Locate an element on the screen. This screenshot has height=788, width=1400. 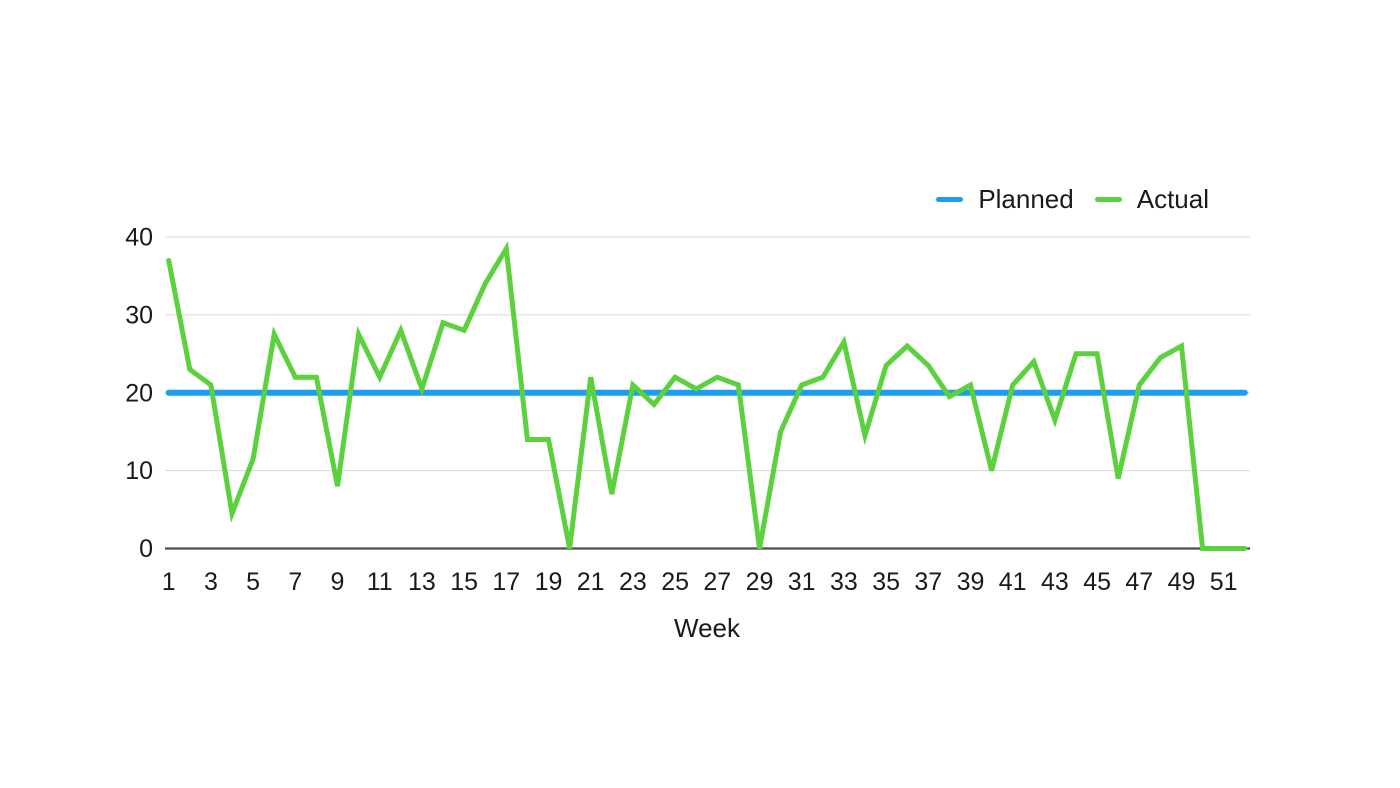
x-tick-label: 51 is located at coordinates (1224, 582).